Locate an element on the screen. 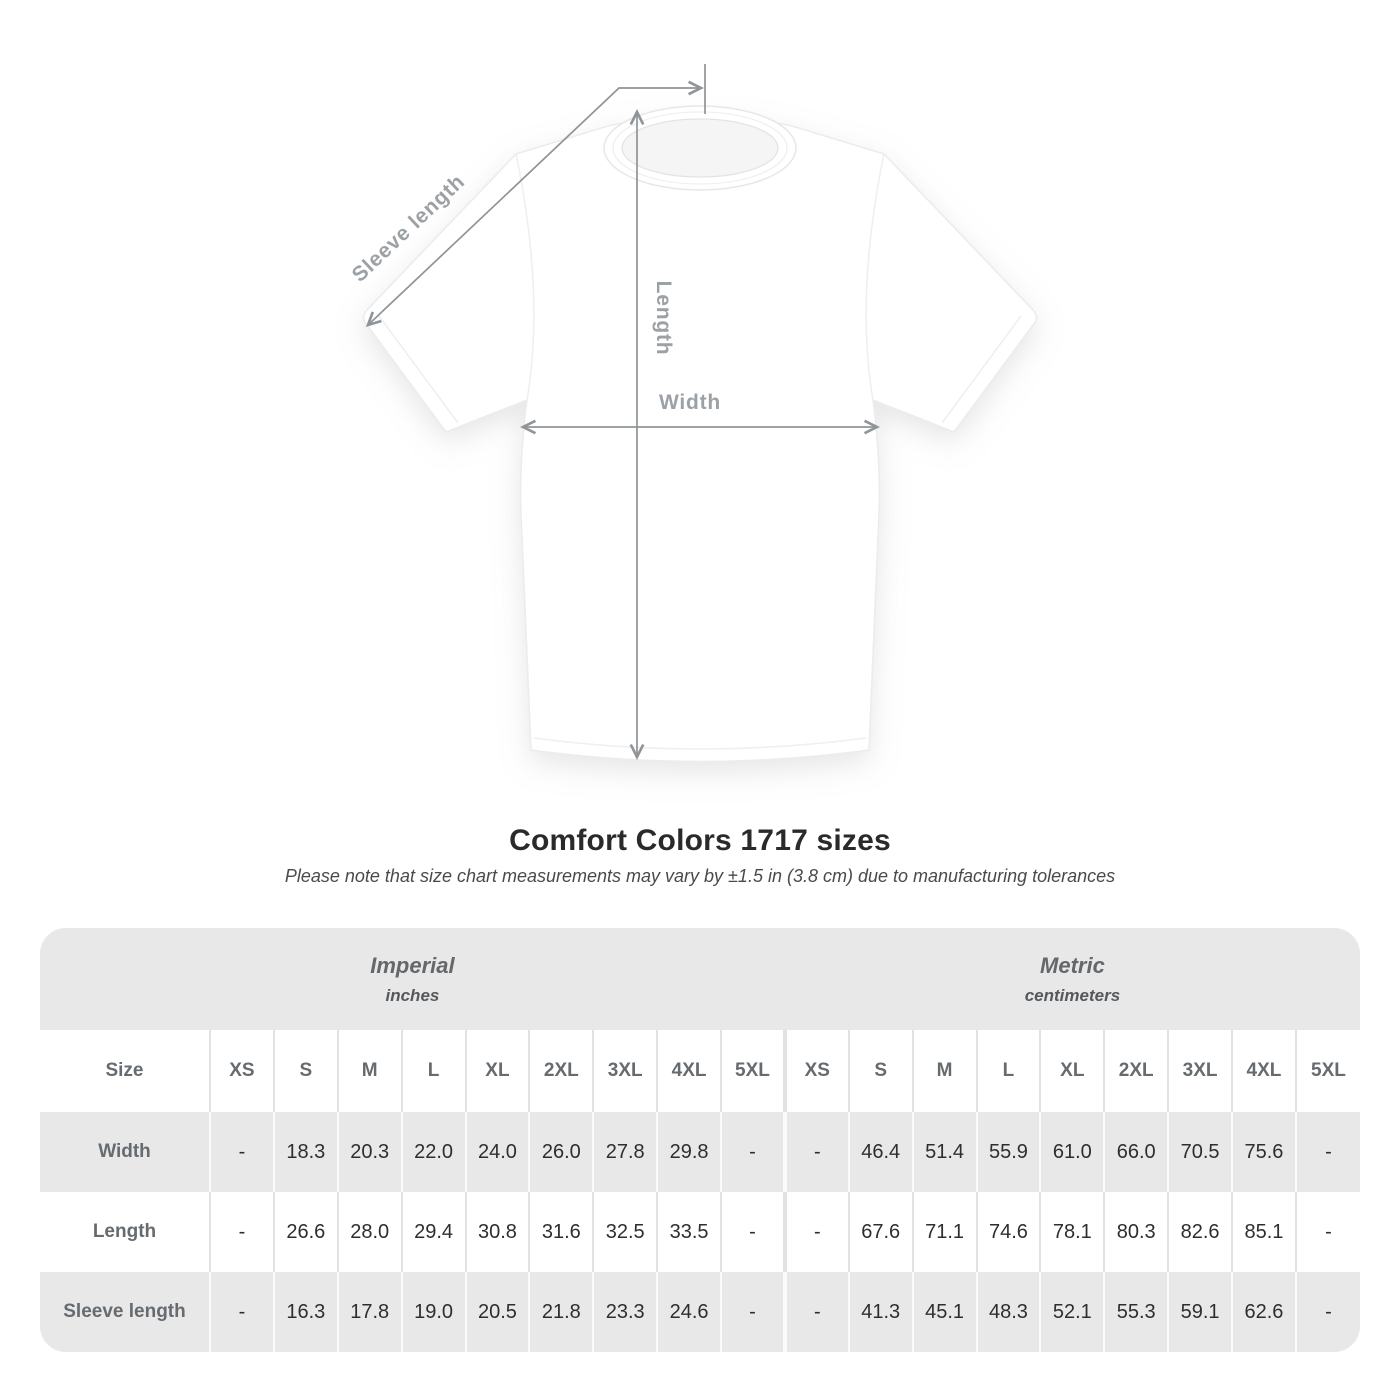  cell-value: 74.6 is located at coordinates (1008, 1232).